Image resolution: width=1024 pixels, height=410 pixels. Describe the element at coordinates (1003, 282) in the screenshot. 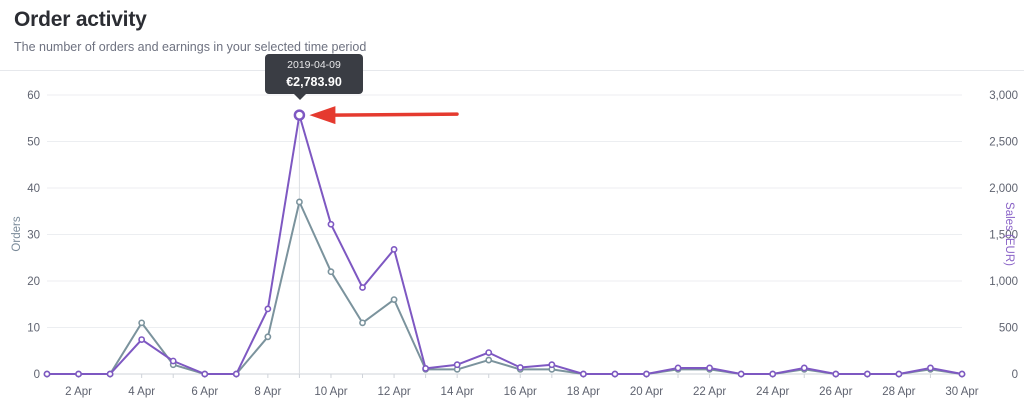

I see `y-tick-label-right-2: 1,000` at that location.